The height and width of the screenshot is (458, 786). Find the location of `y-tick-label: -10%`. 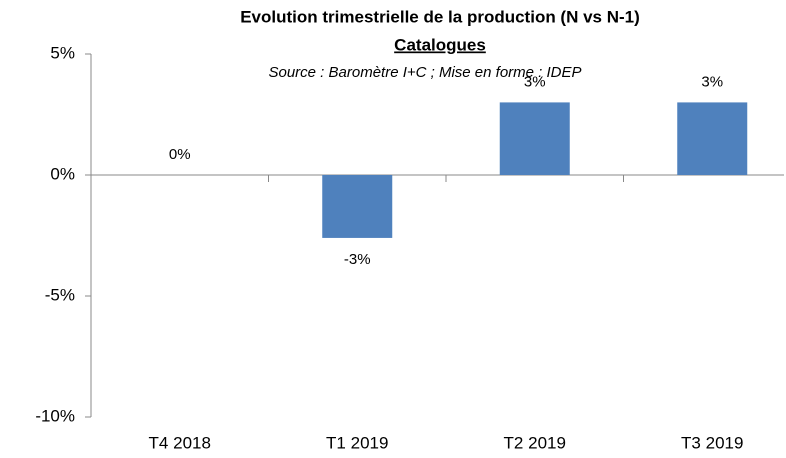

y-tick-label: -10% is located at coordinates (55, 415).